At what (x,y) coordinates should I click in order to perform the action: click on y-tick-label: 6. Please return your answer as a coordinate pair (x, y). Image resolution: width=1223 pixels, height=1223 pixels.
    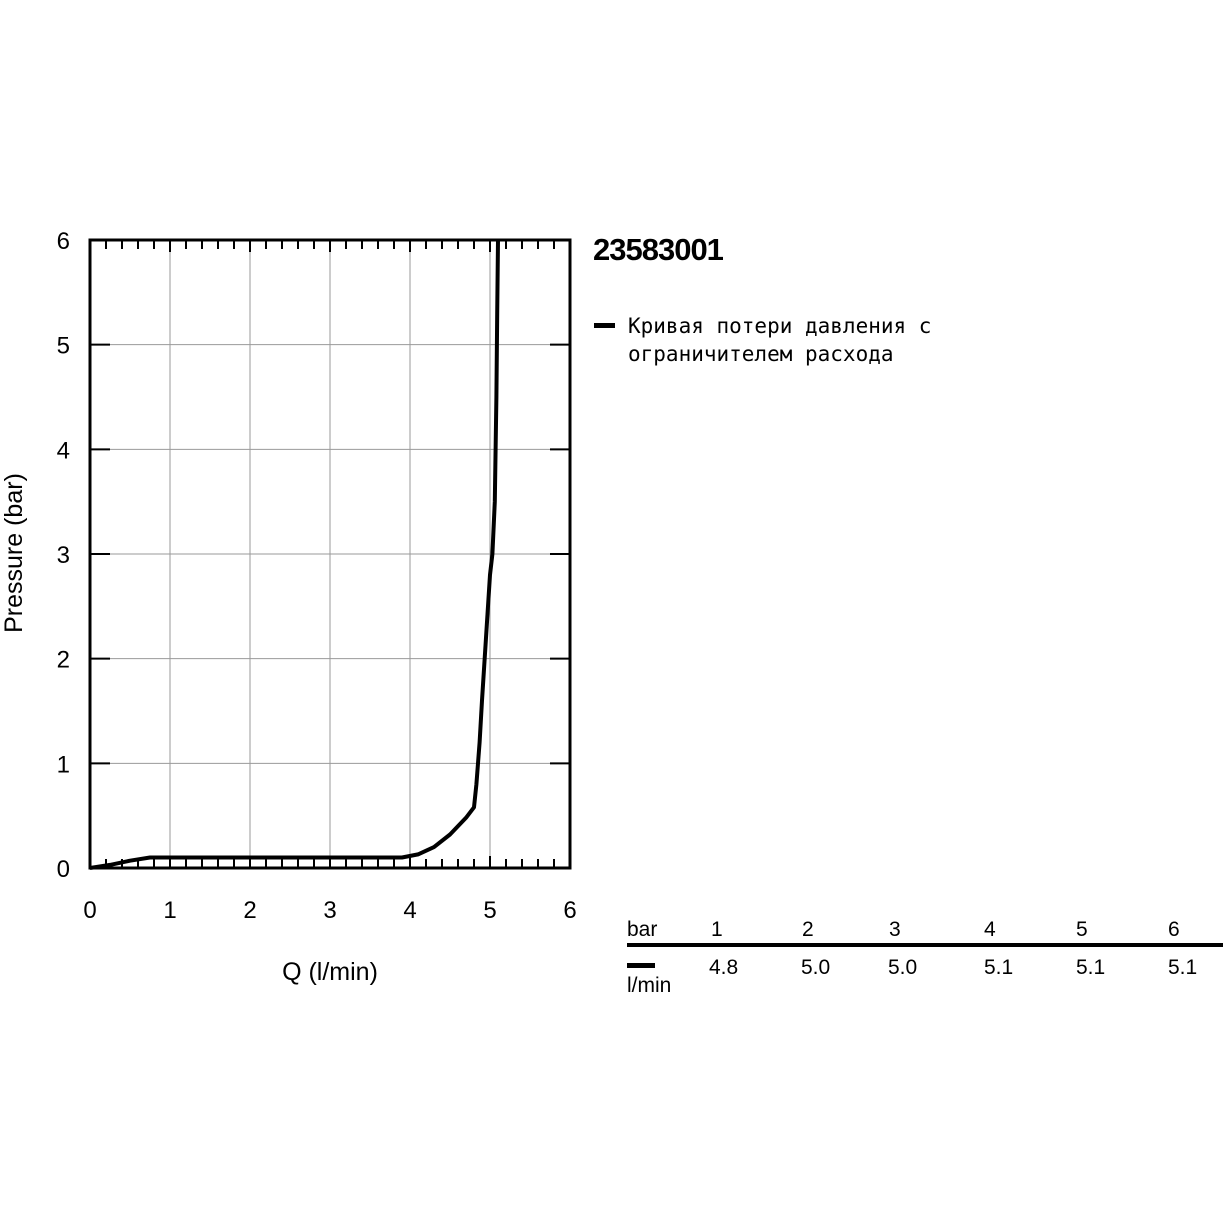
    Looking at the image, I should click on (63, 241).